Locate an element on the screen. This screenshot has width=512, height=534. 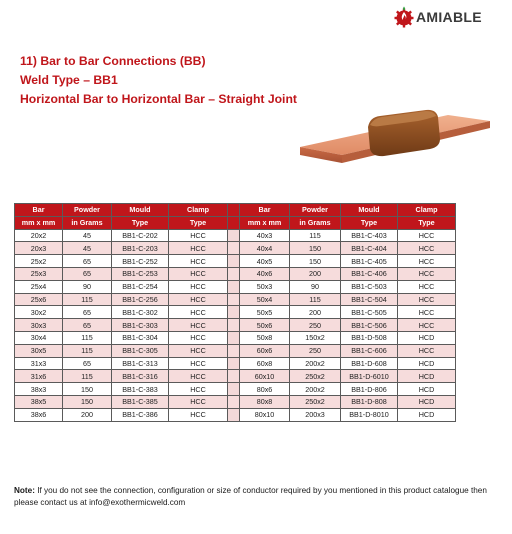
table-cell: BB1-D-8010 is located at coordinates (369, 414).